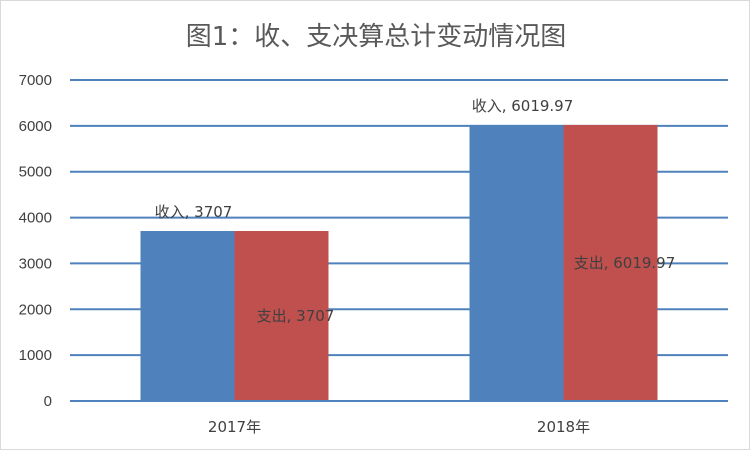  I want to click on chart-title: 图1：收、支决算总计变动情况图, so click(376, 37).